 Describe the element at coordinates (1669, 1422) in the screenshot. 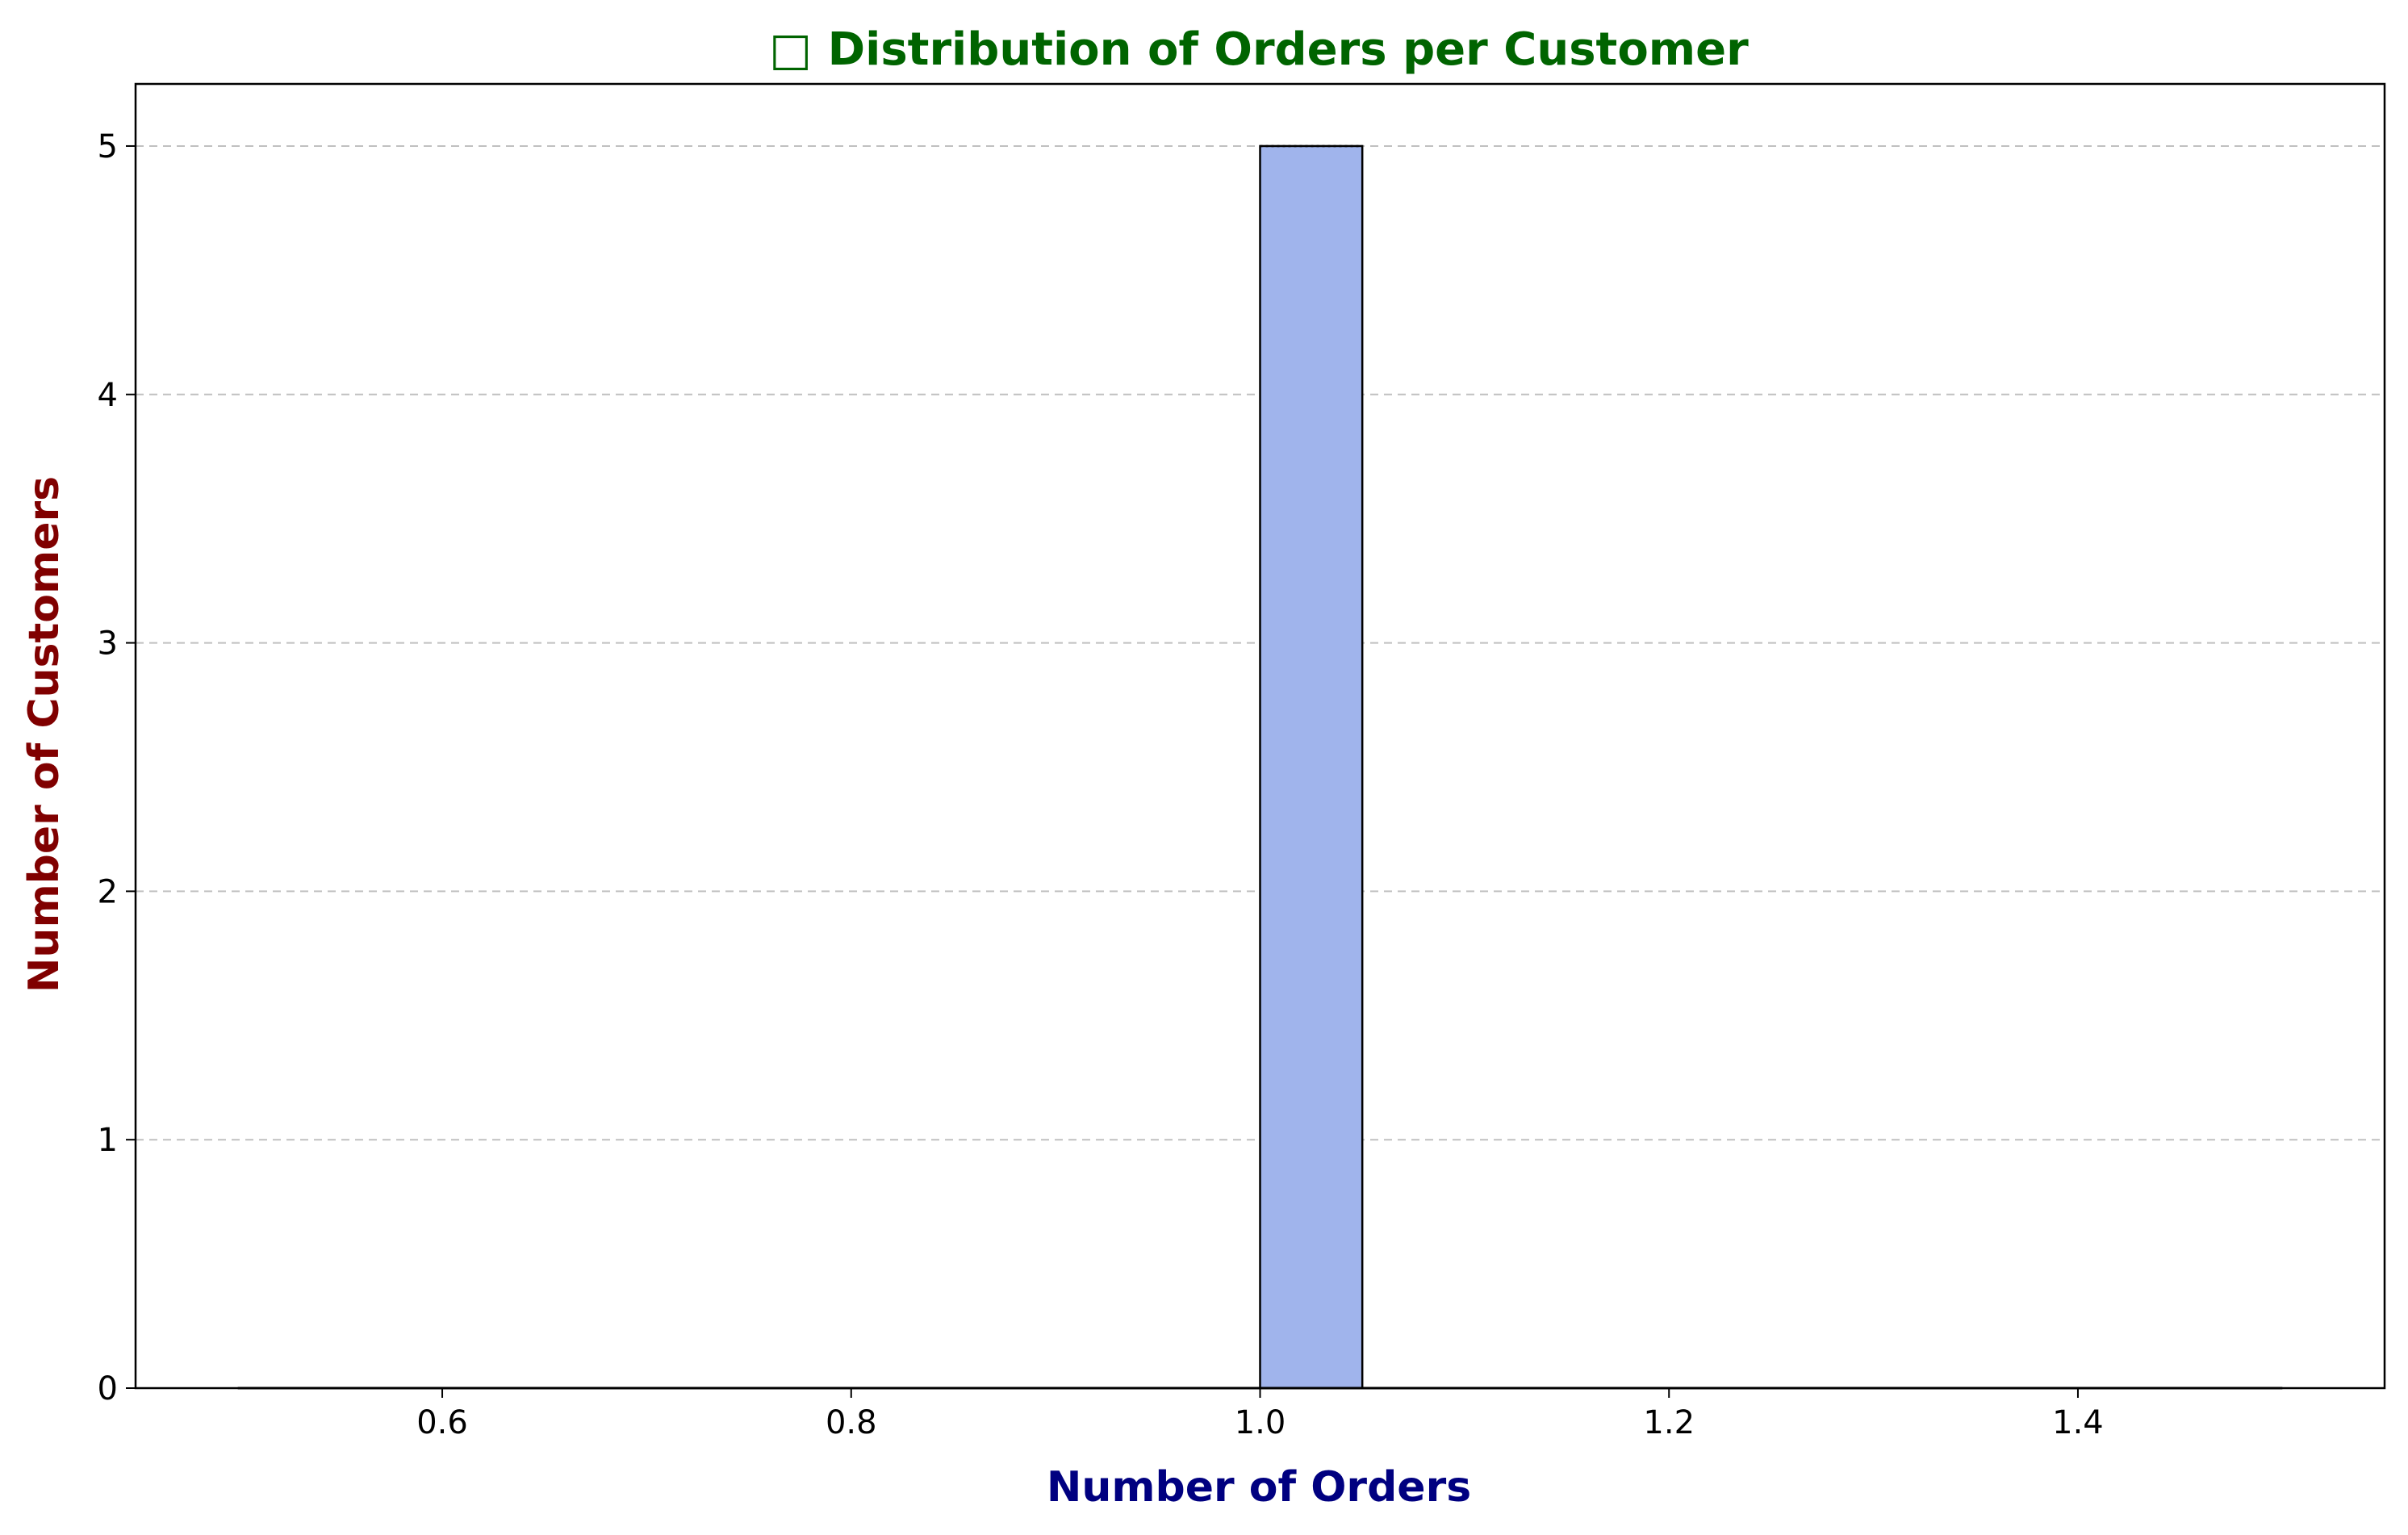

I see `x-tick-label-3: 1.2` at that location.